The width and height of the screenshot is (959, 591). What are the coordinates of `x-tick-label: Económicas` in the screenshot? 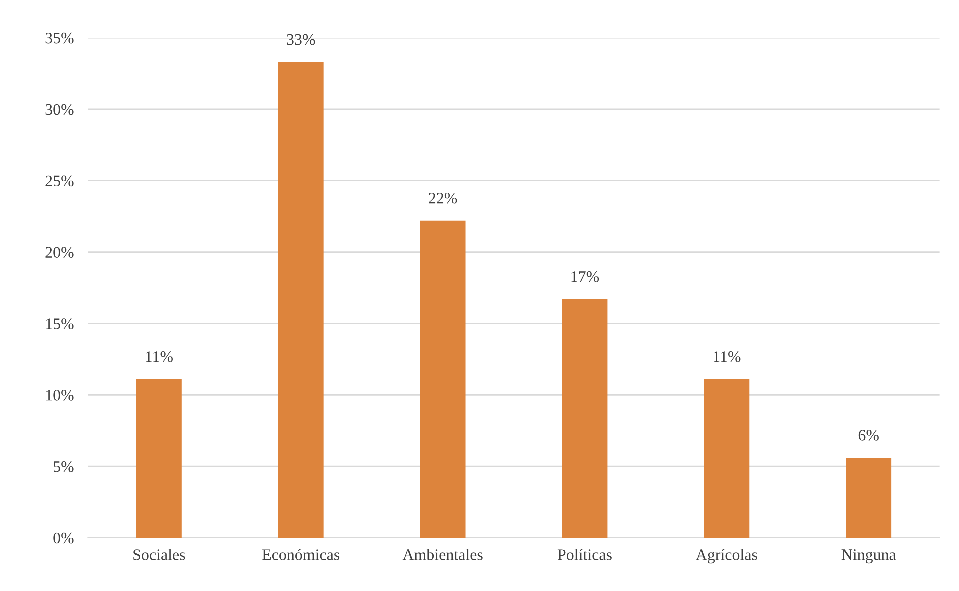 It's located at (301, 554).